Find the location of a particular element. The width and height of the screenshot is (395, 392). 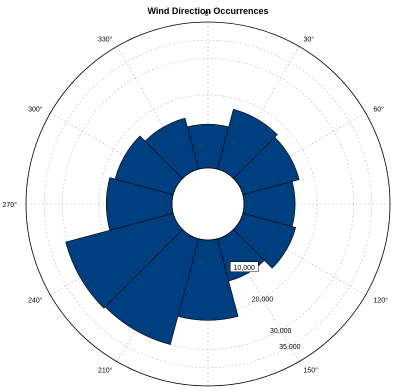

angle-label-300: 300° is located at coordinates (35, 110).